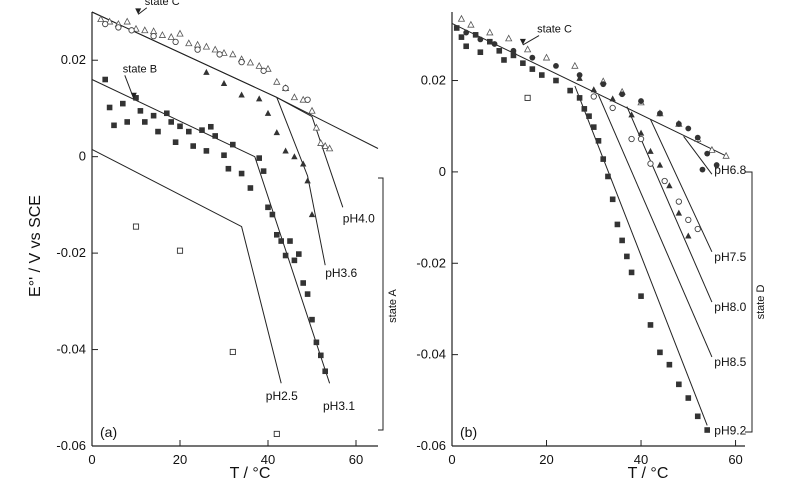 The width and height of the screenshot is (800, 502). Describe the element at coordinates (140, 69) in the screenshot. I see `panel-a-annotation: state B` at that location.